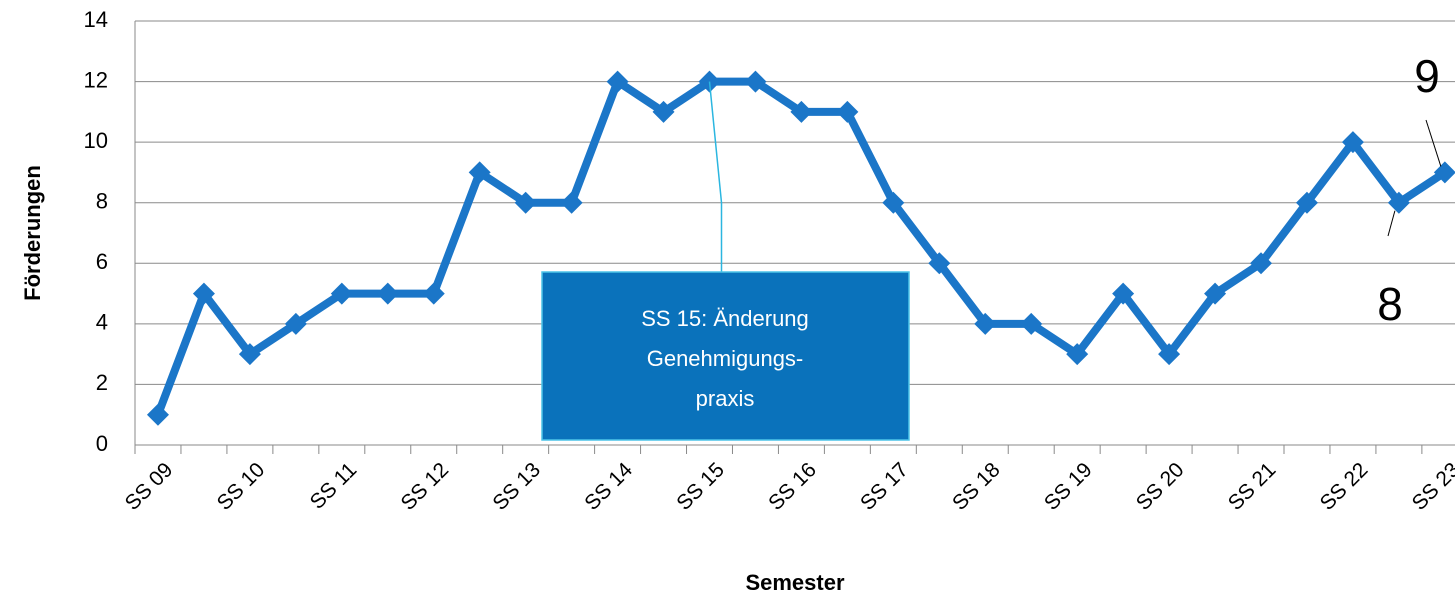  I want to click on x-tick-label: SS 19, so click(1068, 486).